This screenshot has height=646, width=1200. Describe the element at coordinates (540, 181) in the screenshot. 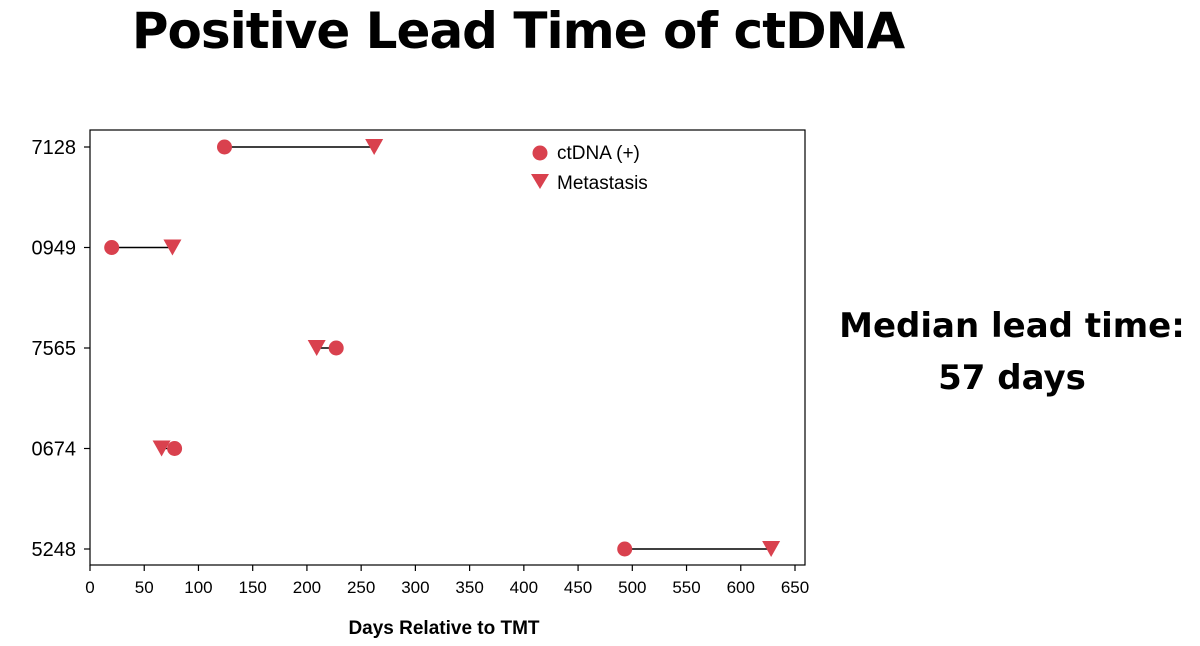

I see `legend-triangle-marker` at that location.